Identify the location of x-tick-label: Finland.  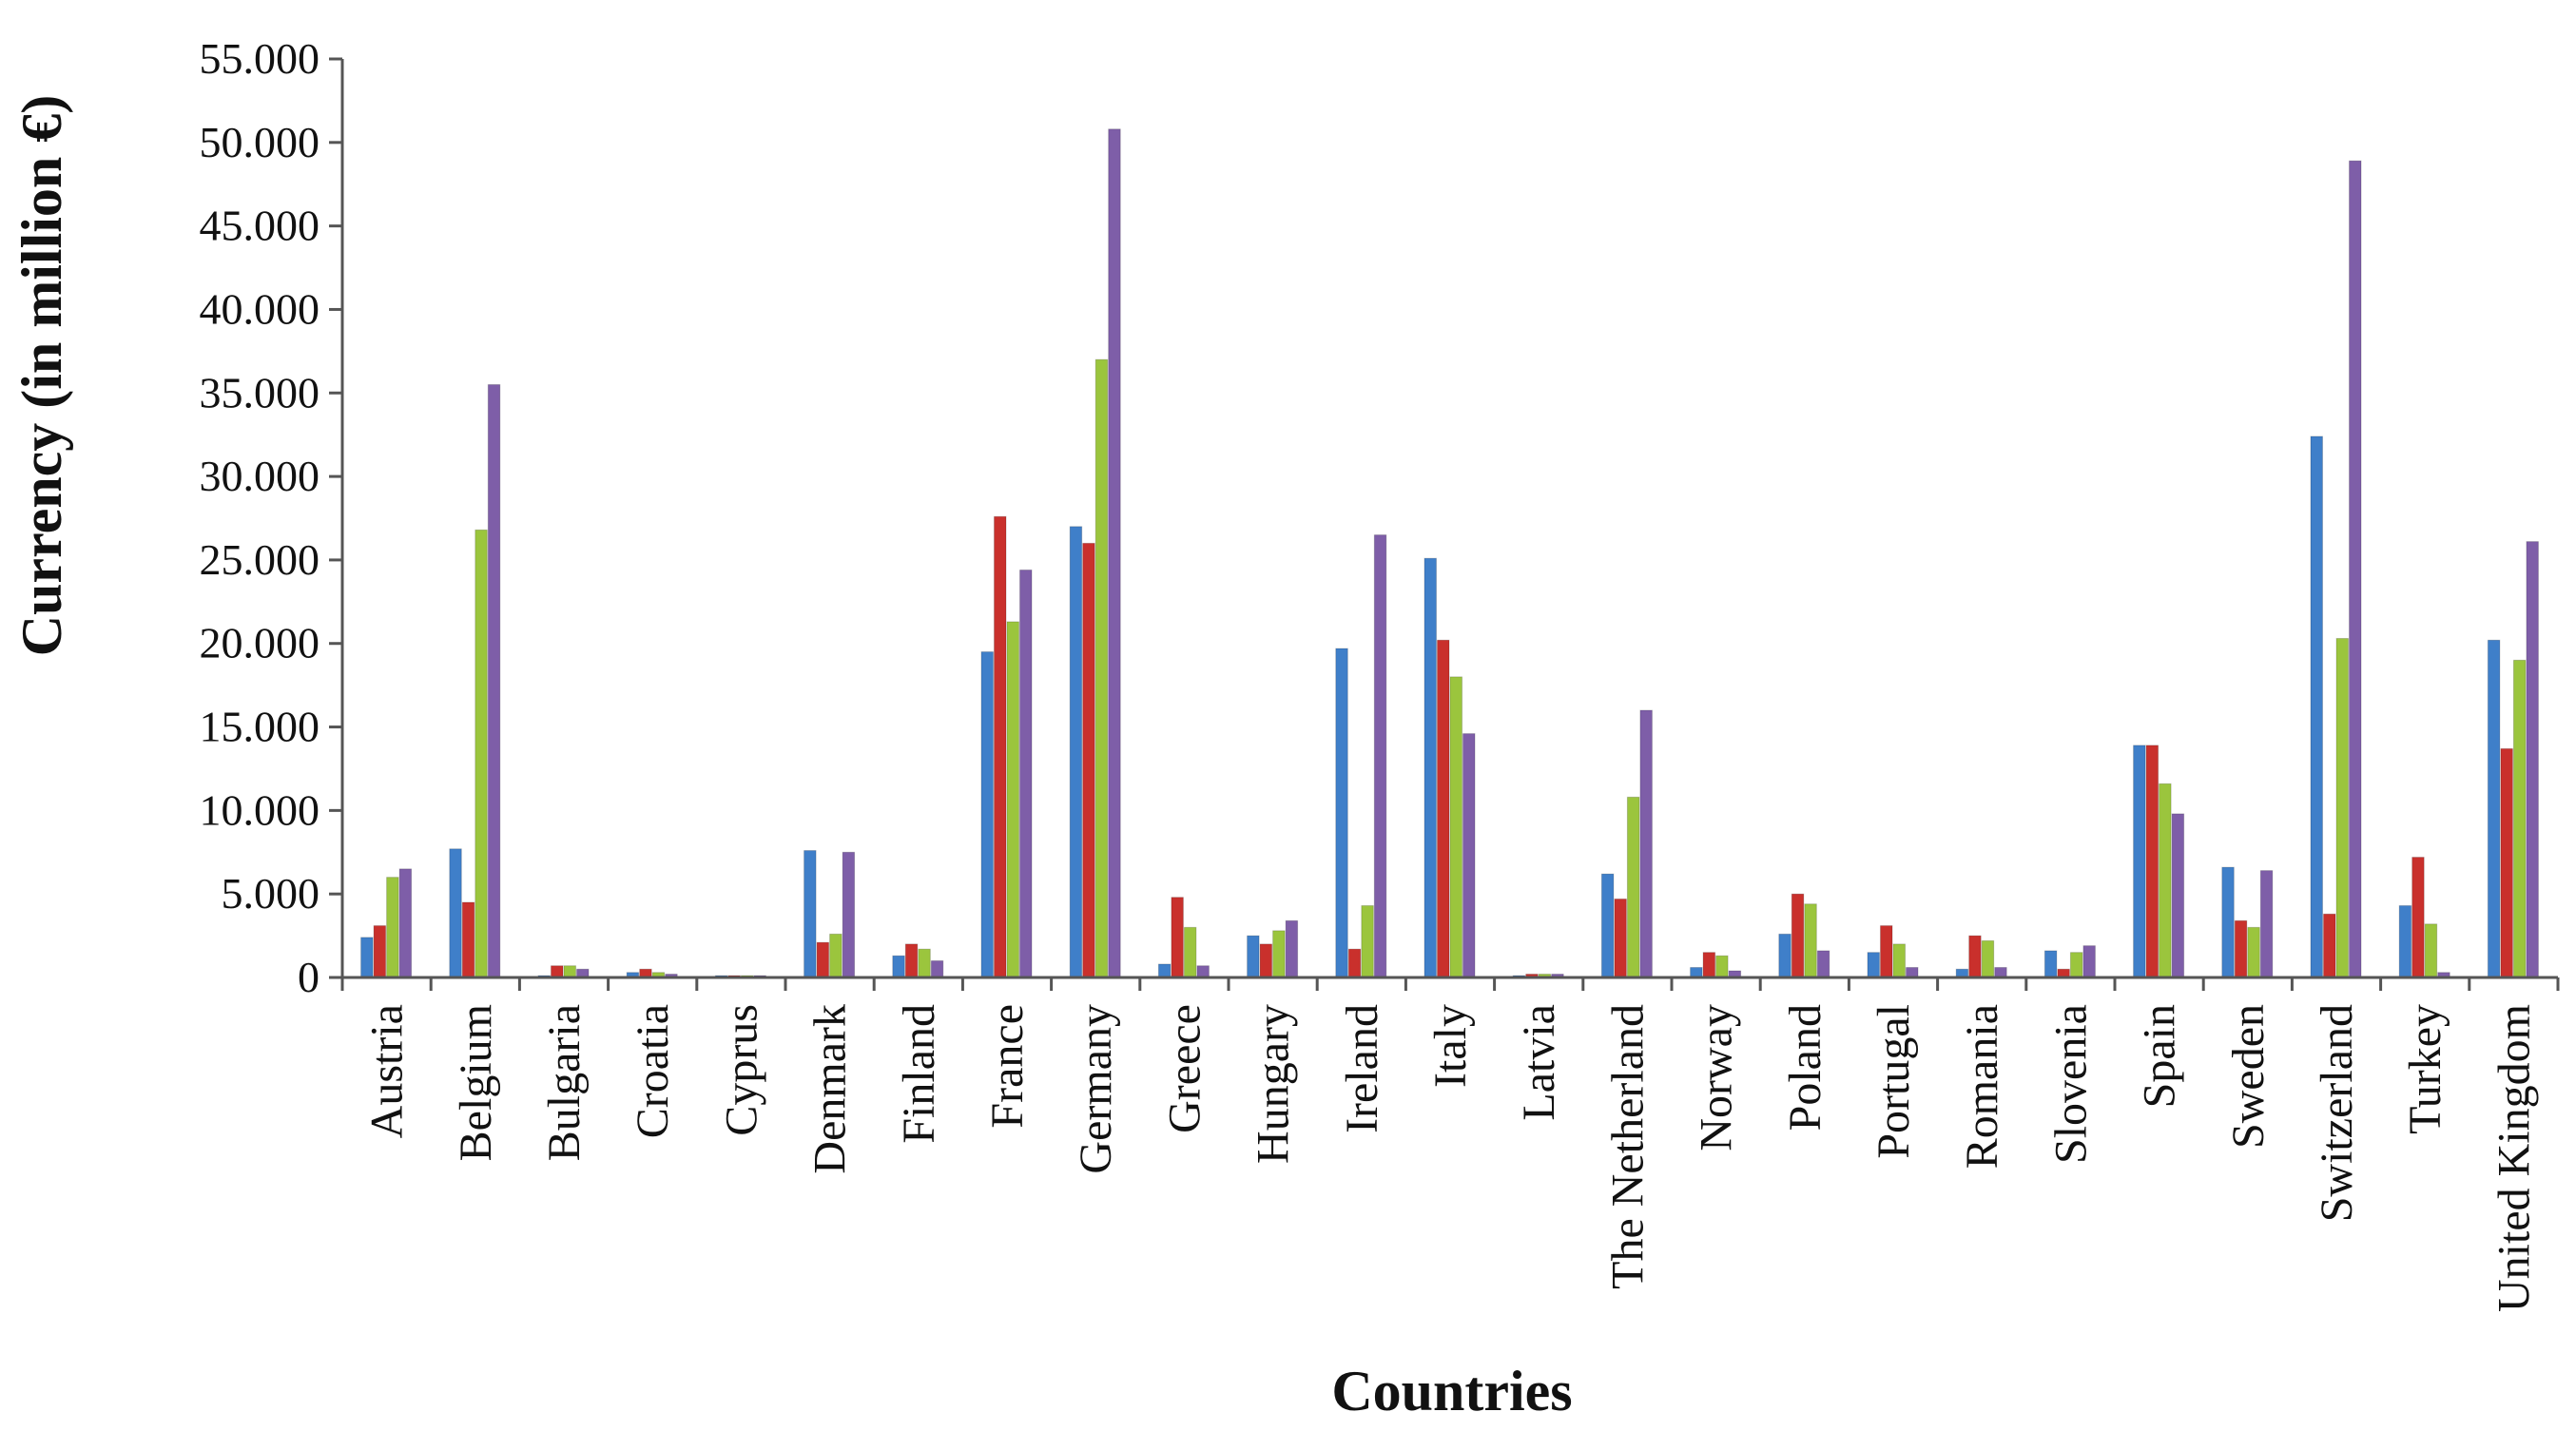
(919, 1074).